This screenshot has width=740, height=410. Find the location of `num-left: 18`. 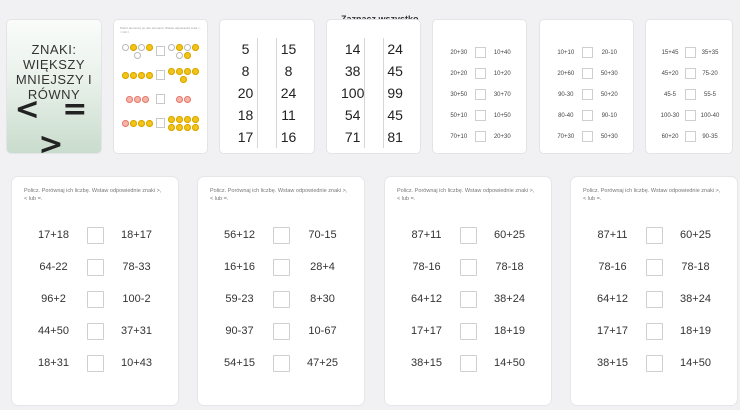

num-left: 18 is located at coordinates (245, 115).